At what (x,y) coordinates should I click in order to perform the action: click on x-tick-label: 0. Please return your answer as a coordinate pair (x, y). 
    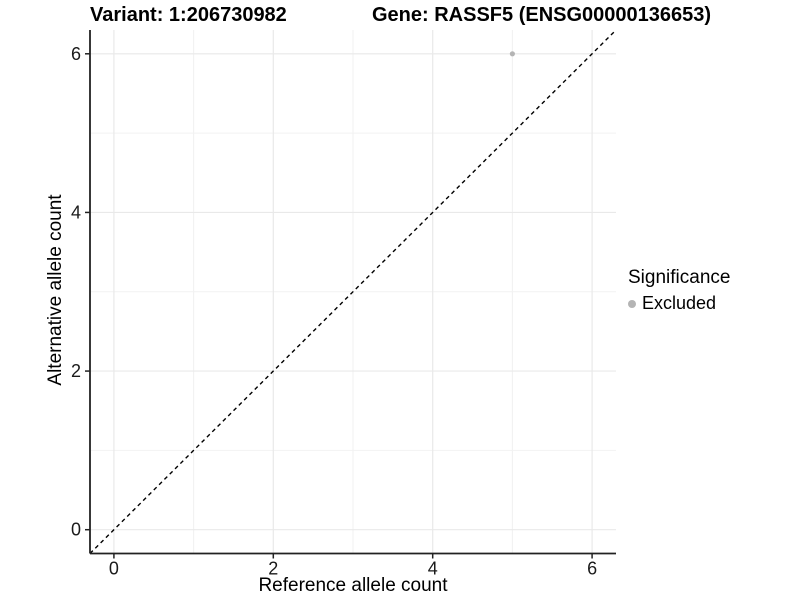
    Looking at the image, I should click on (114, 569).